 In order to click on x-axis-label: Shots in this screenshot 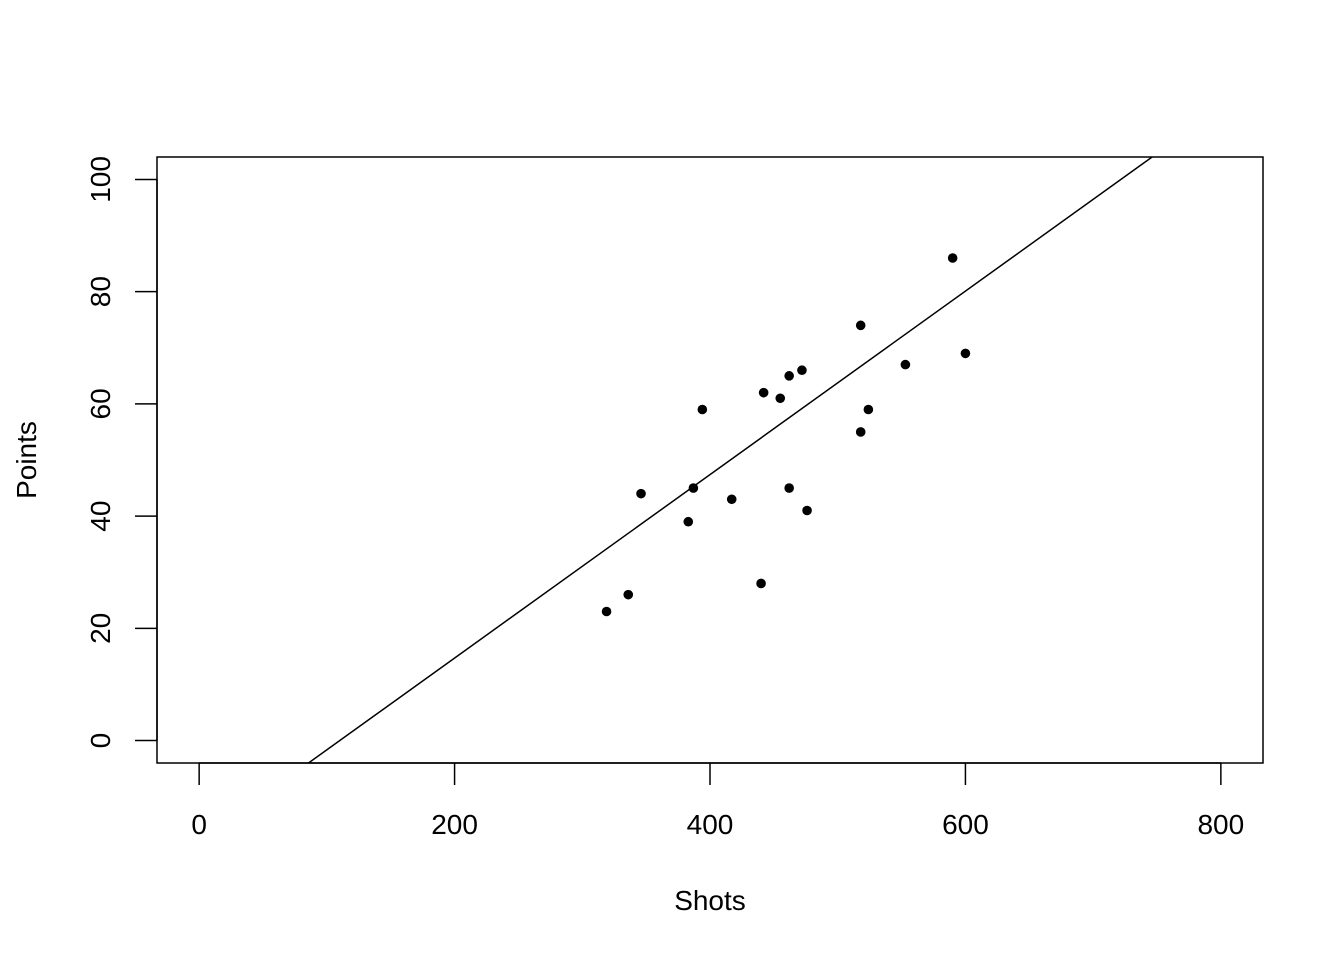, I will do `click(710, 900)`.